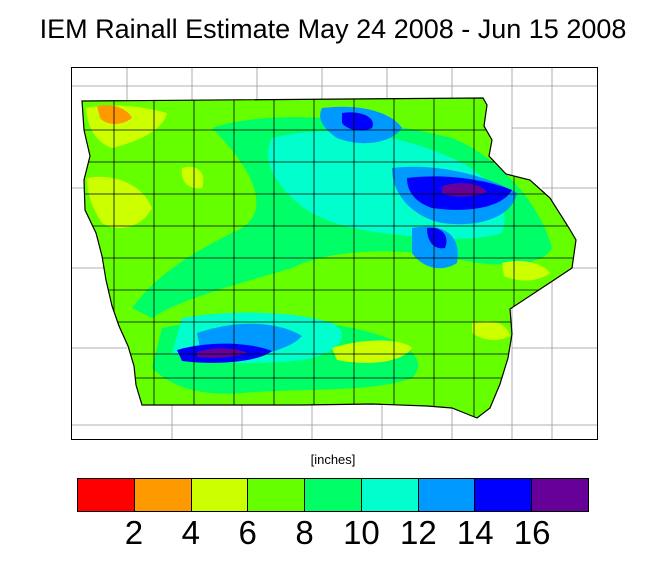  Describe the element at coordinates (134, 532) in the screenshot. I see `legend-tick-label: 2` at that location.